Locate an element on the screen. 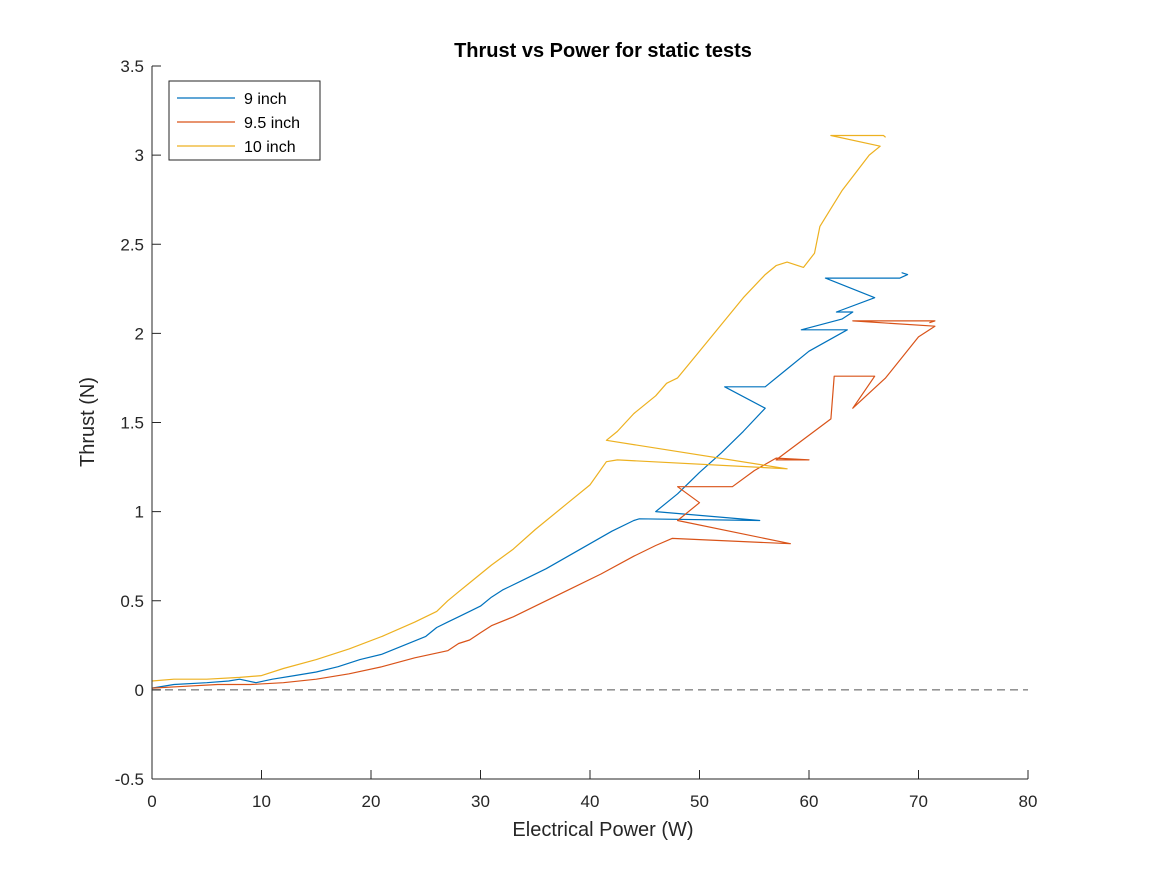 The image size is (1167, 875). y-tick-label: 0 is located at coordinates (139, 690).